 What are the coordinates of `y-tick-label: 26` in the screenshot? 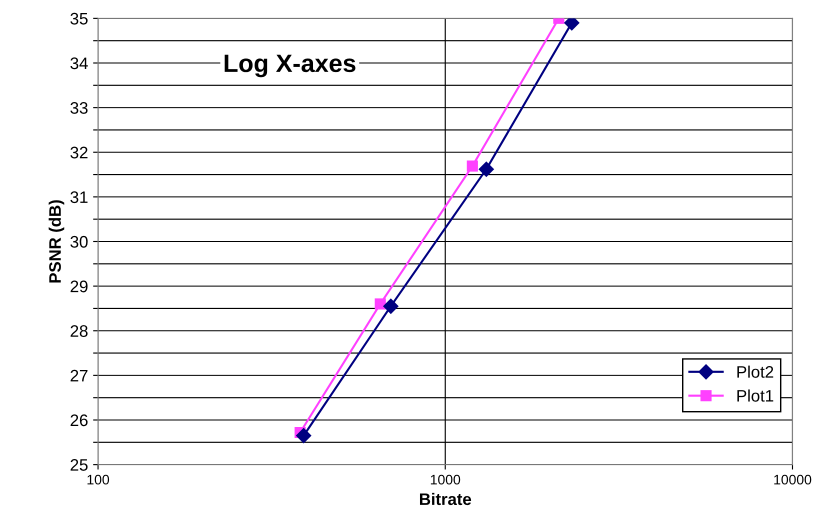 It's located at (79, 420).